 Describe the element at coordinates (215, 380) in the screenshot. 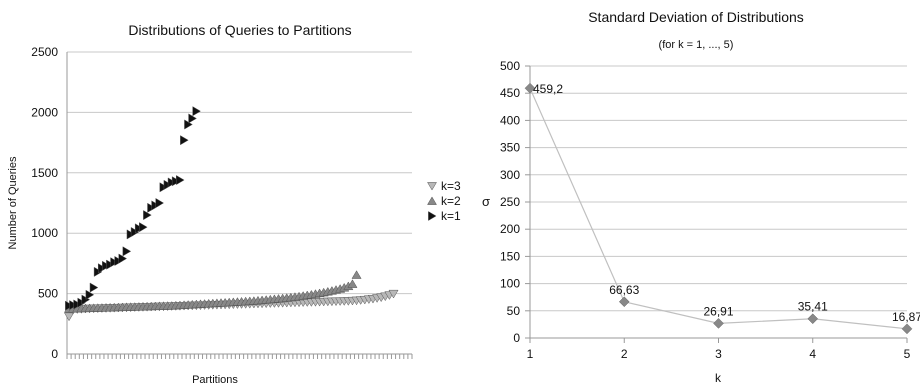

I see `left-x-axis-label: Partitions` at that location.